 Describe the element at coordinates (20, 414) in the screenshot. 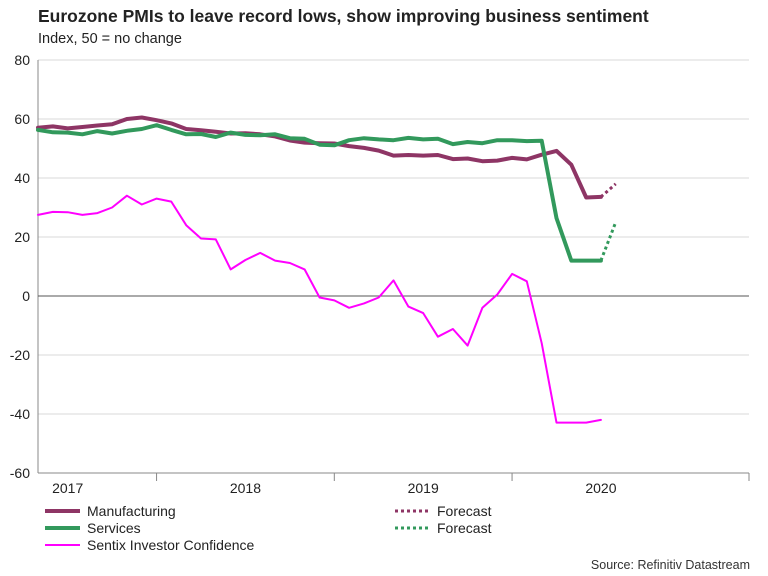

I see `y-tick-label: -40` at that location.